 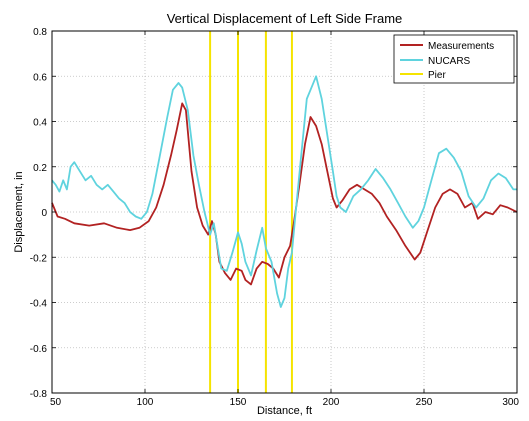 What do you see at coordinates (331, 402) in the screenshot?
I see `x-tick-label: 200` at bounding box center [331, 402].